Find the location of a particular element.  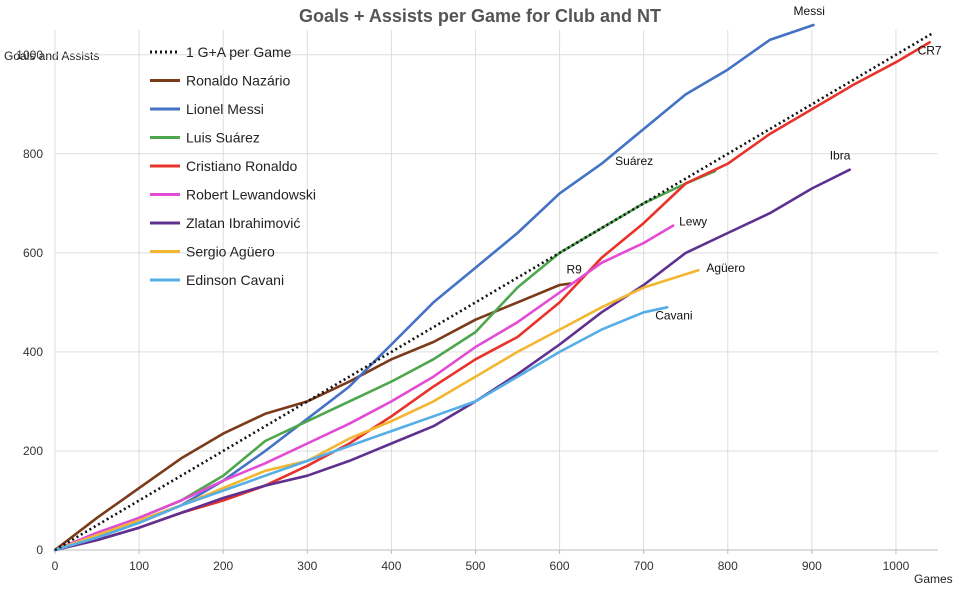

end-label-sergio-aguero: Agüero is located at coordinates (725, 268).